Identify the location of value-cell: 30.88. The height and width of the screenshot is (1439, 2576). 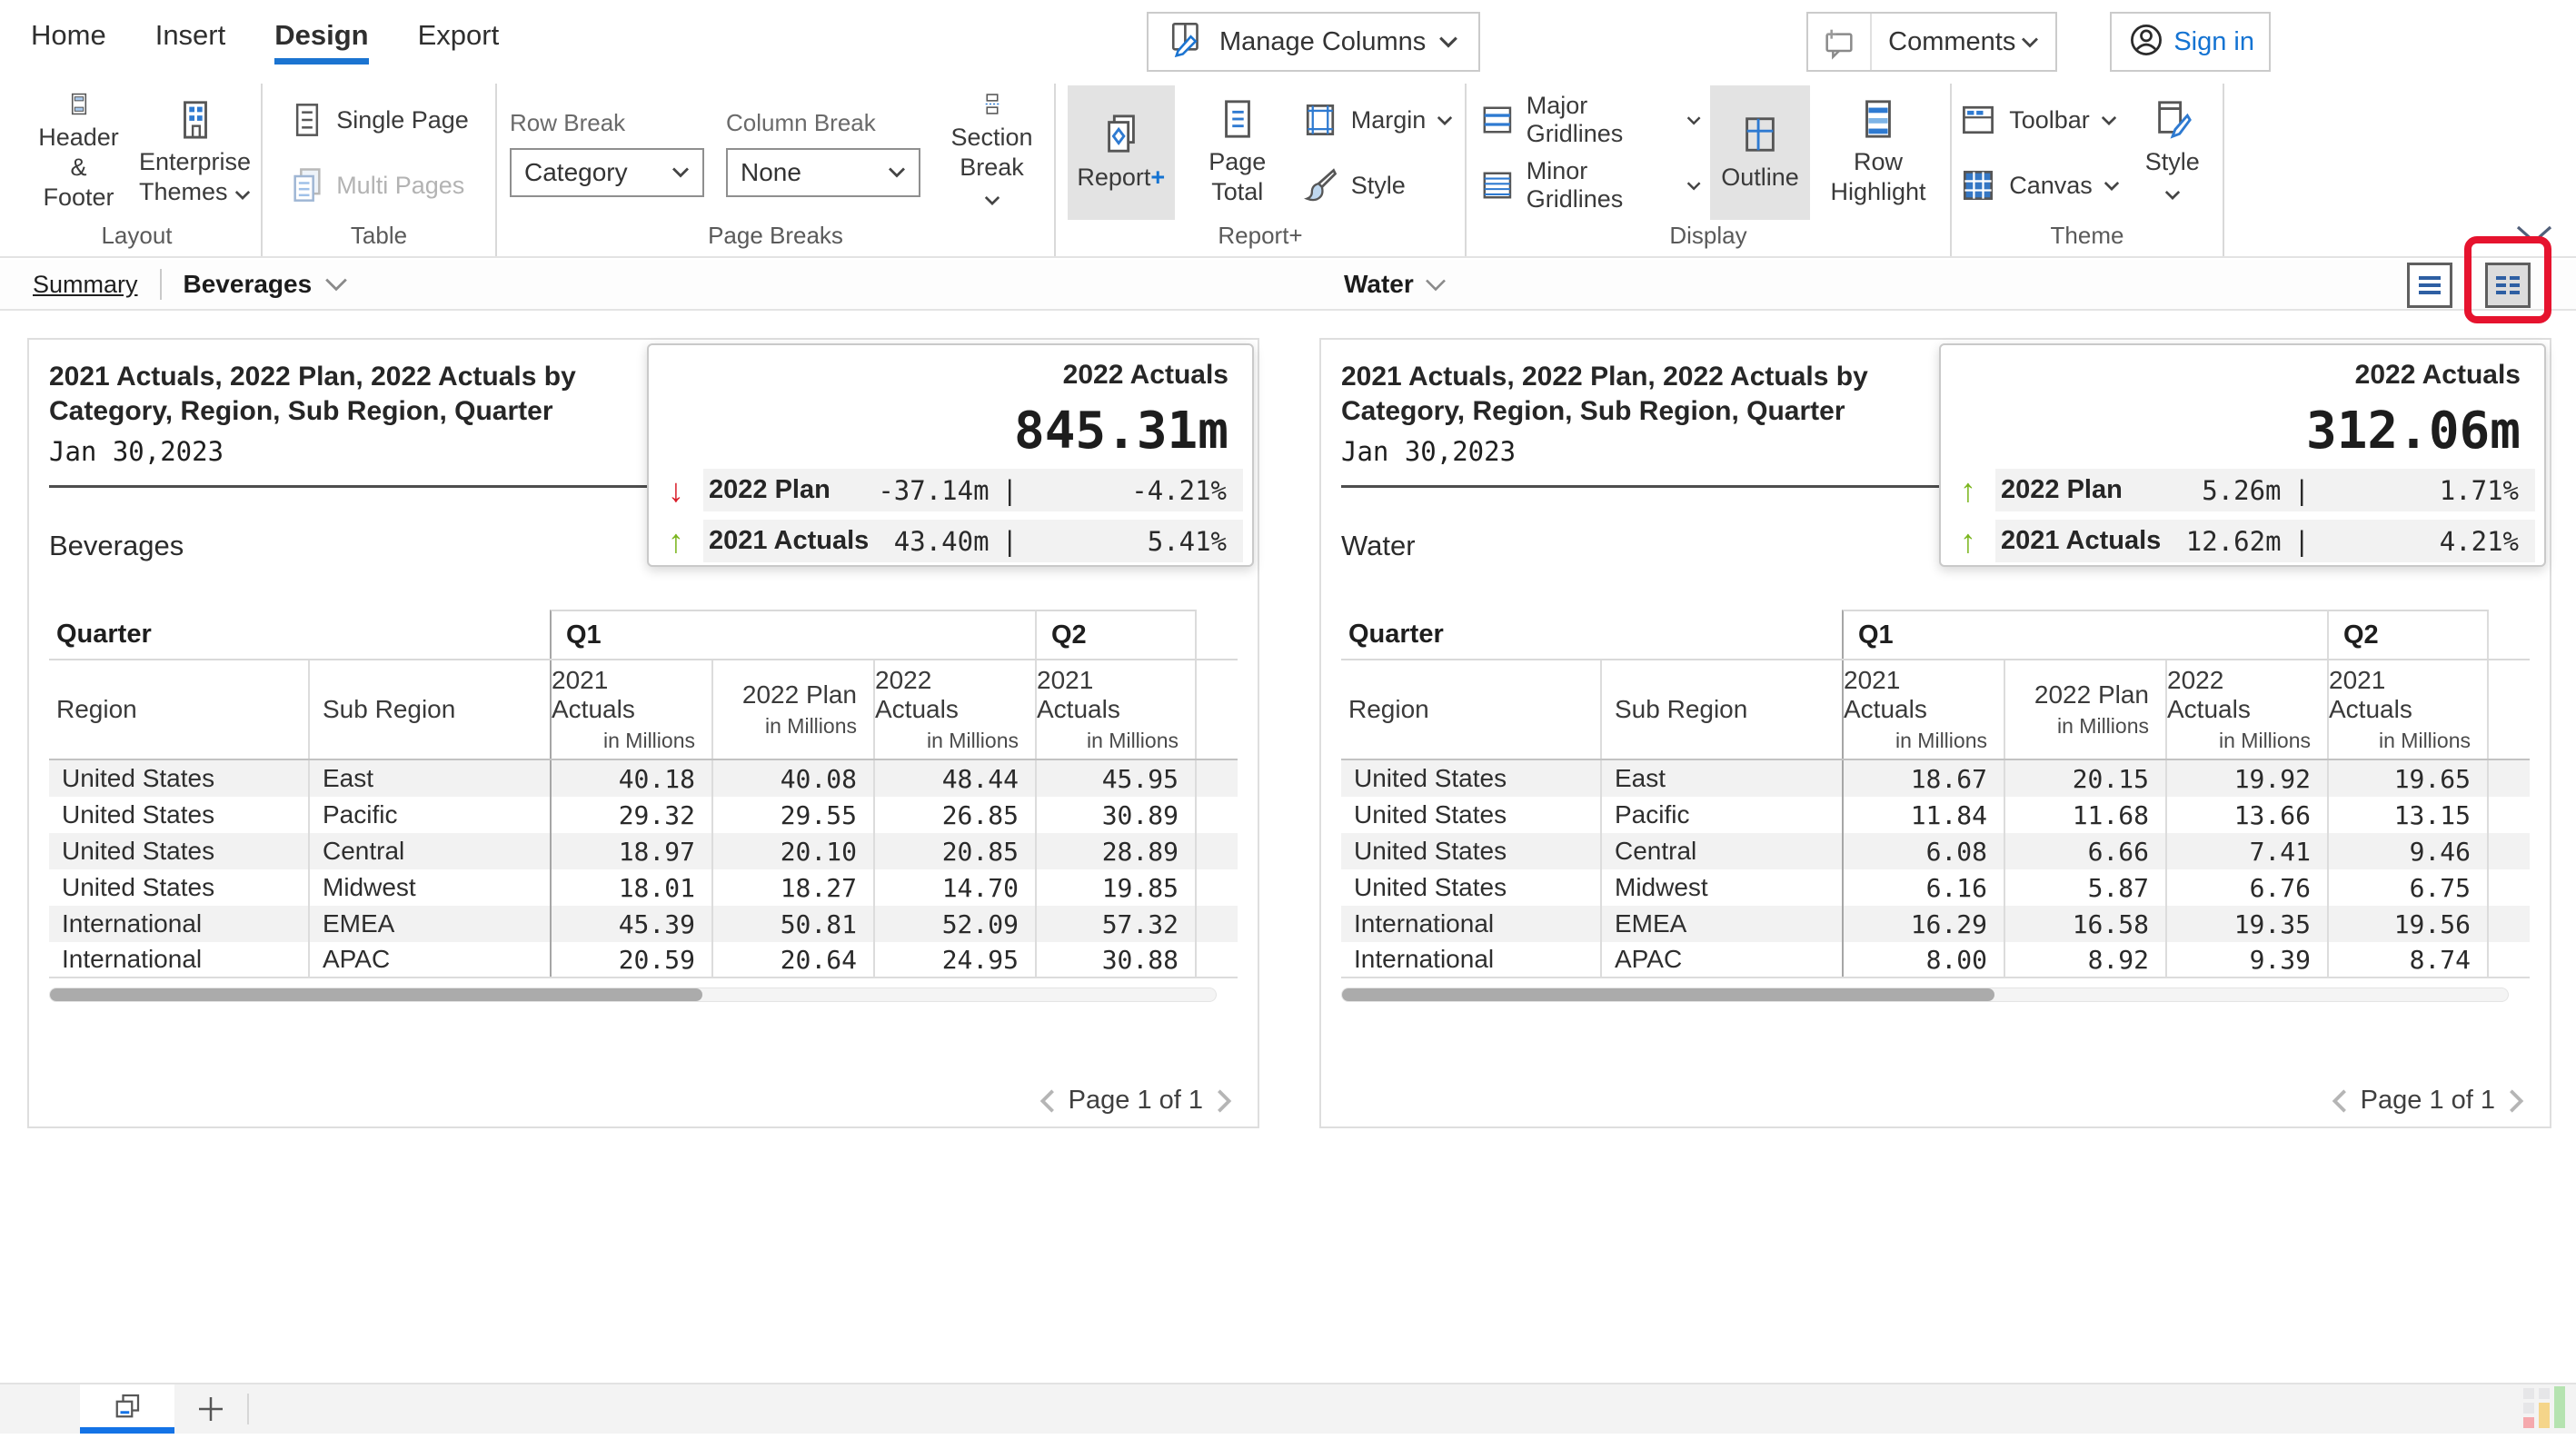
(1116, 959).